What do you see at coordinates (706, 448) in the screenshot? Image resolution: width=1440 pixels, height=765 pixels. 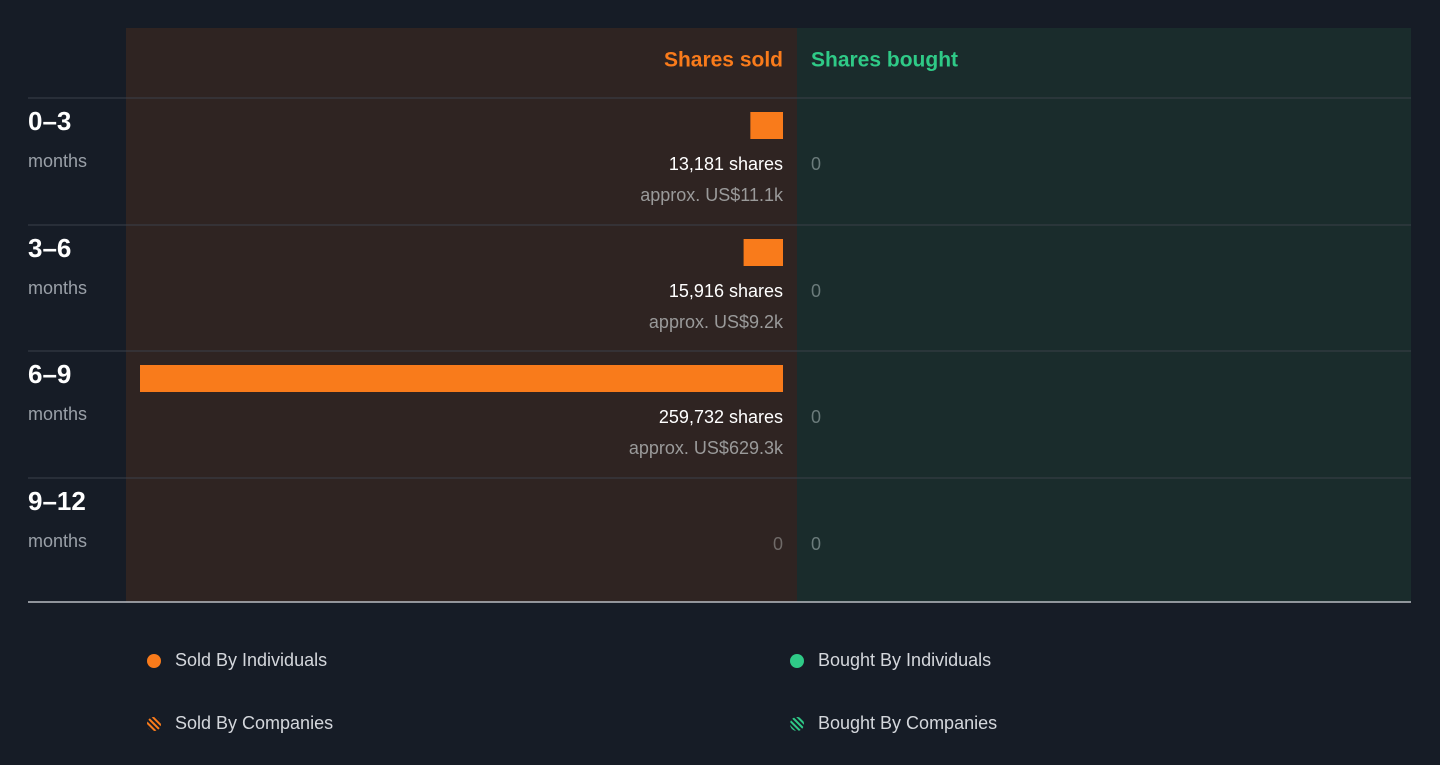 I see `sold-value-label: approx. US$629.3k` at bounding box center [706, 448].